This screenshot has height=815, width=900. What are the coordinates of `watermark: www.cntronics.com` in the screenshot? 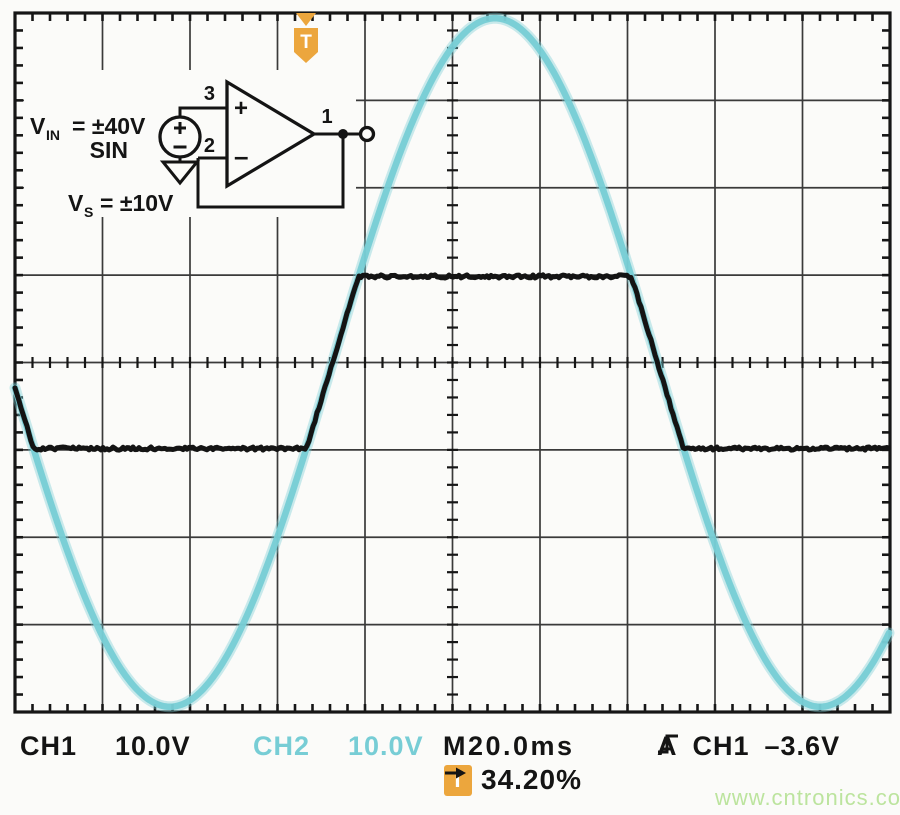 It's located at (807, 797).